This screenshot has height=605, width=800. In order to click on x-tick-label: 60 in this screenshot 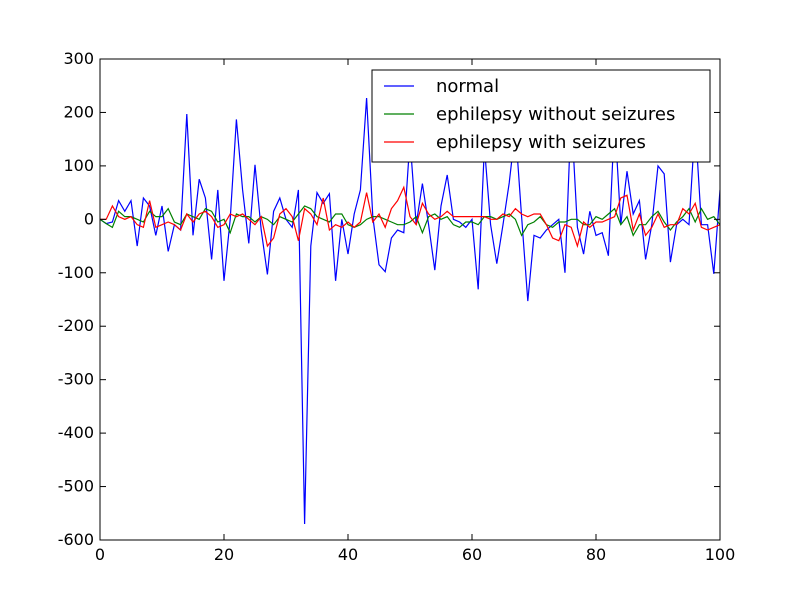, I will do `click(472, 554)`.